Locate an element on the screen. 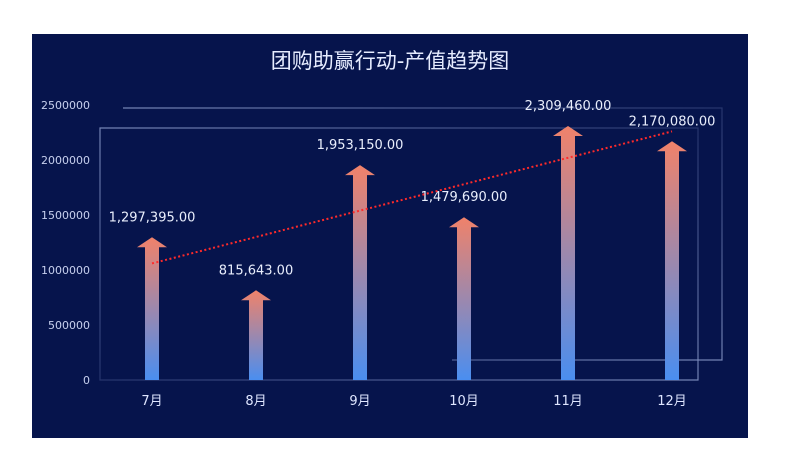  bar-7月 is located at coordinates (152, 308).